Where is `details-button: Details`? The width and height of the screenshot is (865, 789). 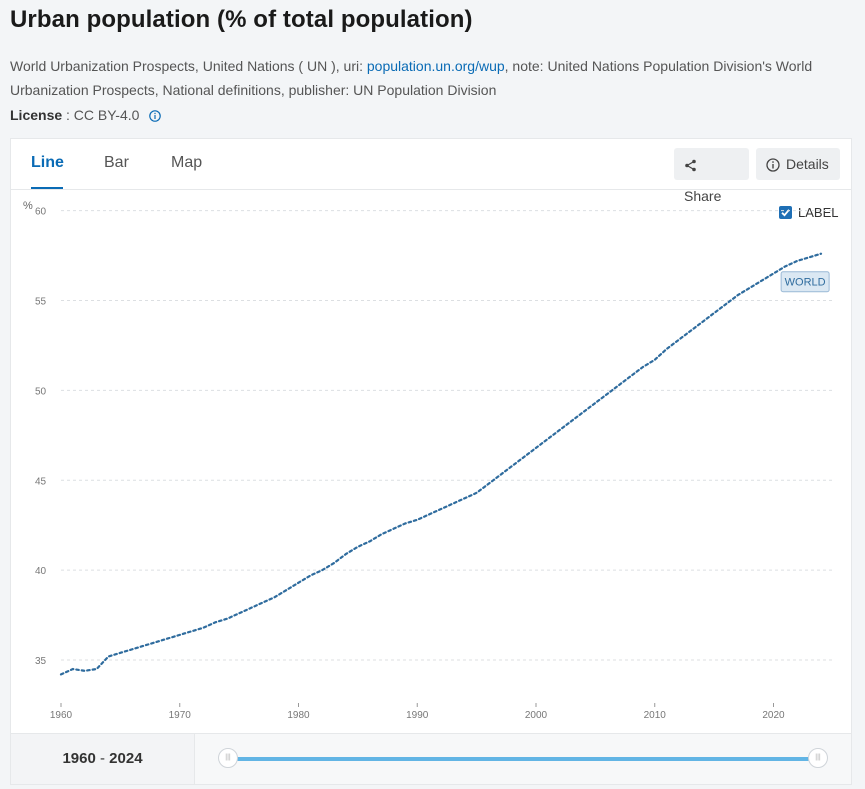
details-button: Details is located at coordinates (798, 164).